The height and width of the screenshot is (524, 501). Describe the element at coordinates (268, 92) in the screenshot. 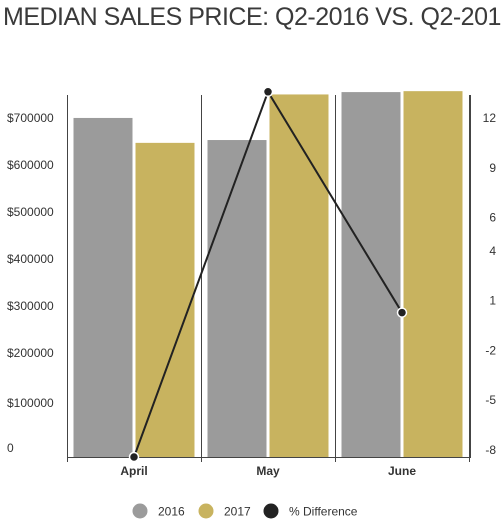

I see `point-difference-may` at that location.